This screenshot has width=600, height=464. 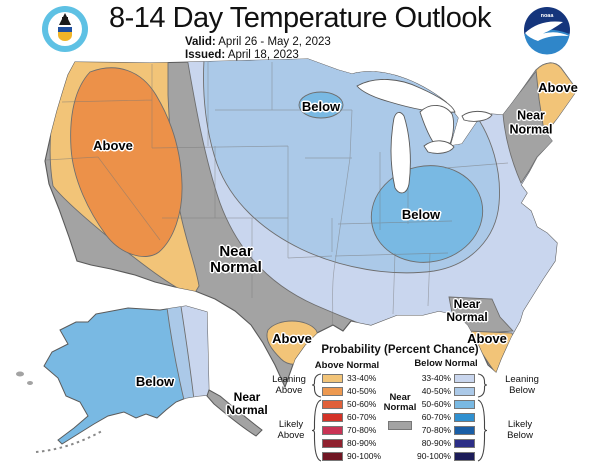 I want to click on lake-huron, so click(x=437, y=129).